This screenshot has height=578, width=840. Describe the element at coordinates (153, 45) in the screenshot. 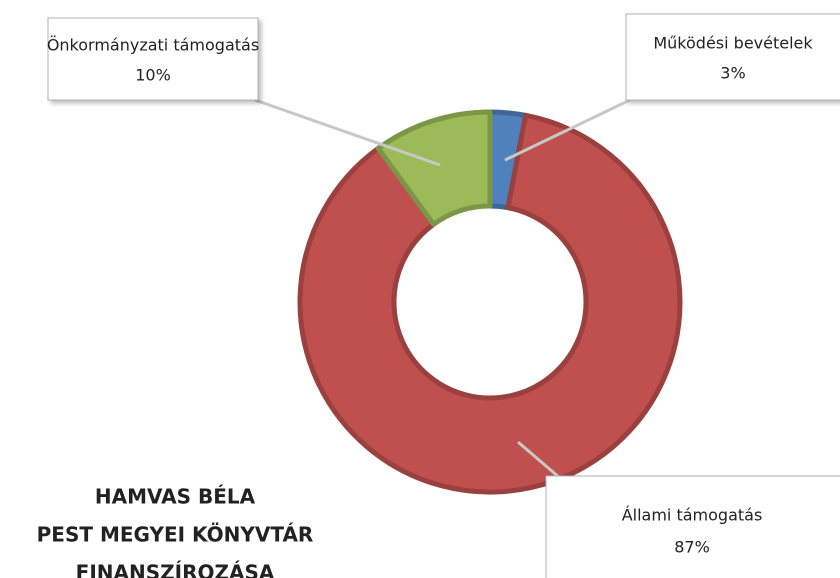

I see `category-label: Önkormányzati támogatás` at that location.